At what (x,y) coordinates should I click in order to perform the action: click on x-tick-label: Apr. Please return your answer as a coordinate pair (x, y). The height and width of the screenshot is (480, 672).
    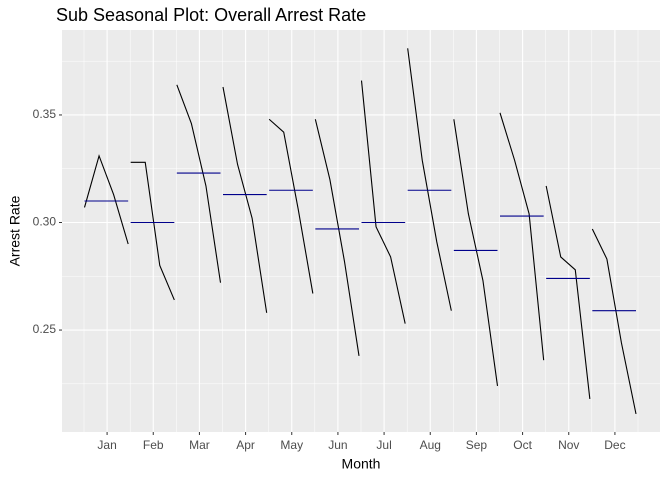
    Looking at the image, I should click on (245, 445).